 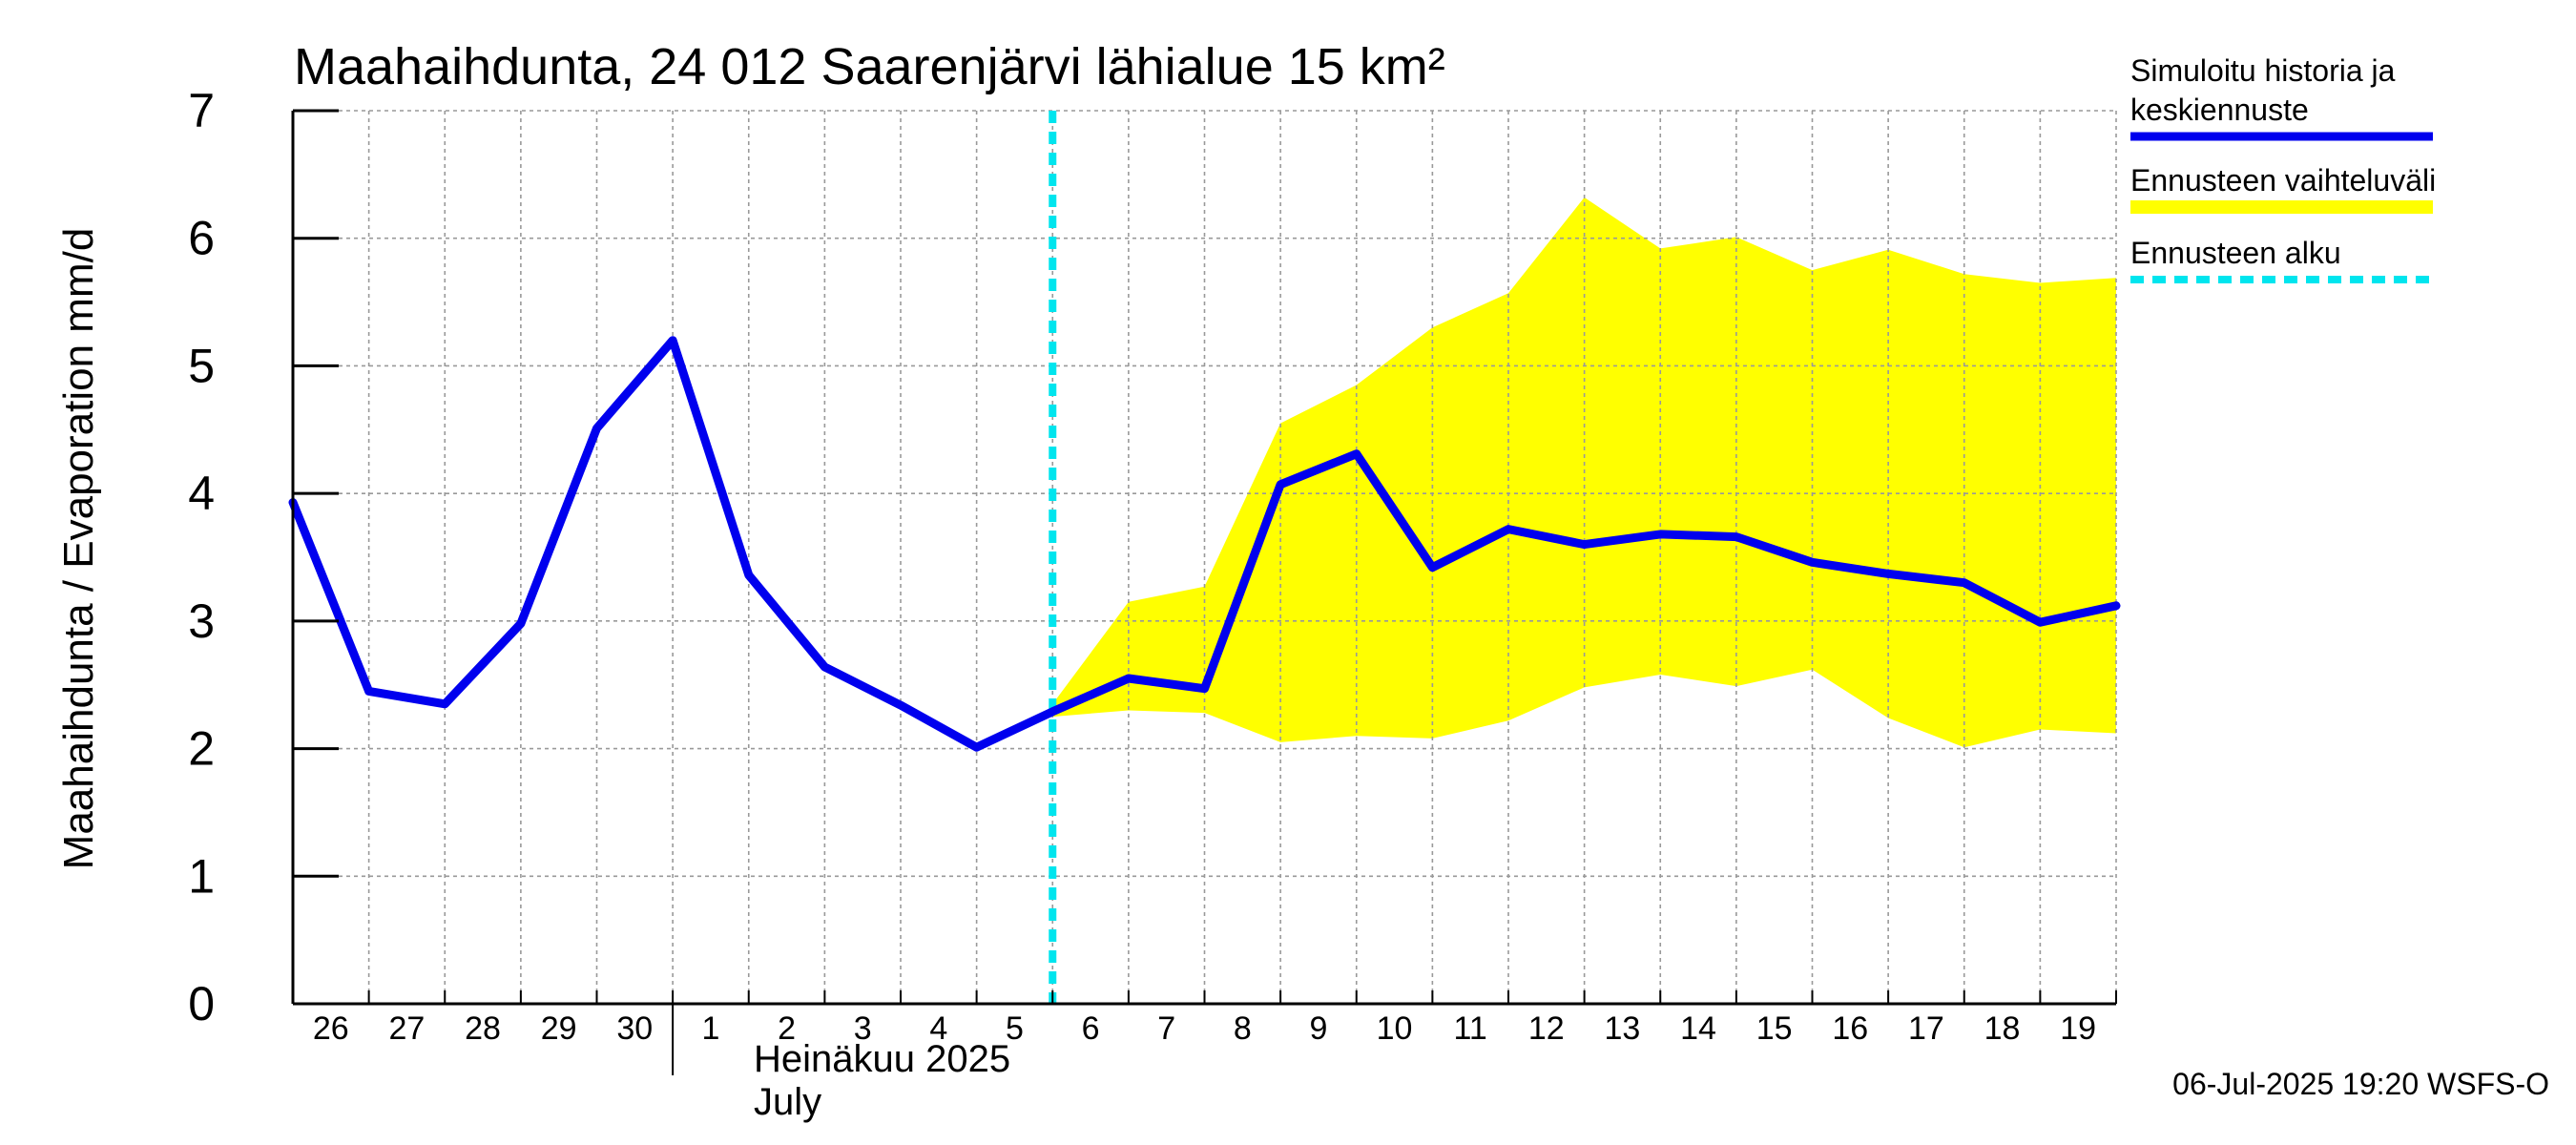 I want to click on y-tick-label: 0, so click(x=201, y=1004).